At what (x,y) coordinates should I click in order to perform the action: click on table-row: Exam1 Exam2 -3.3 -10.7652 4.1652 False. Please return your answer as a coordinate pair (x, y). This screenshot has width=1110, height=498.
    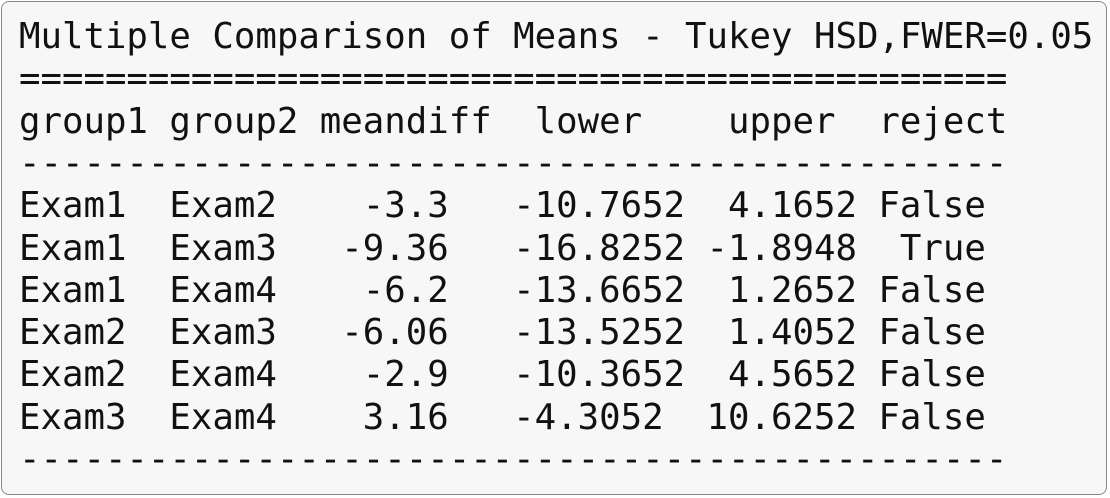
    Looking at the image, I should click on (559, 206).